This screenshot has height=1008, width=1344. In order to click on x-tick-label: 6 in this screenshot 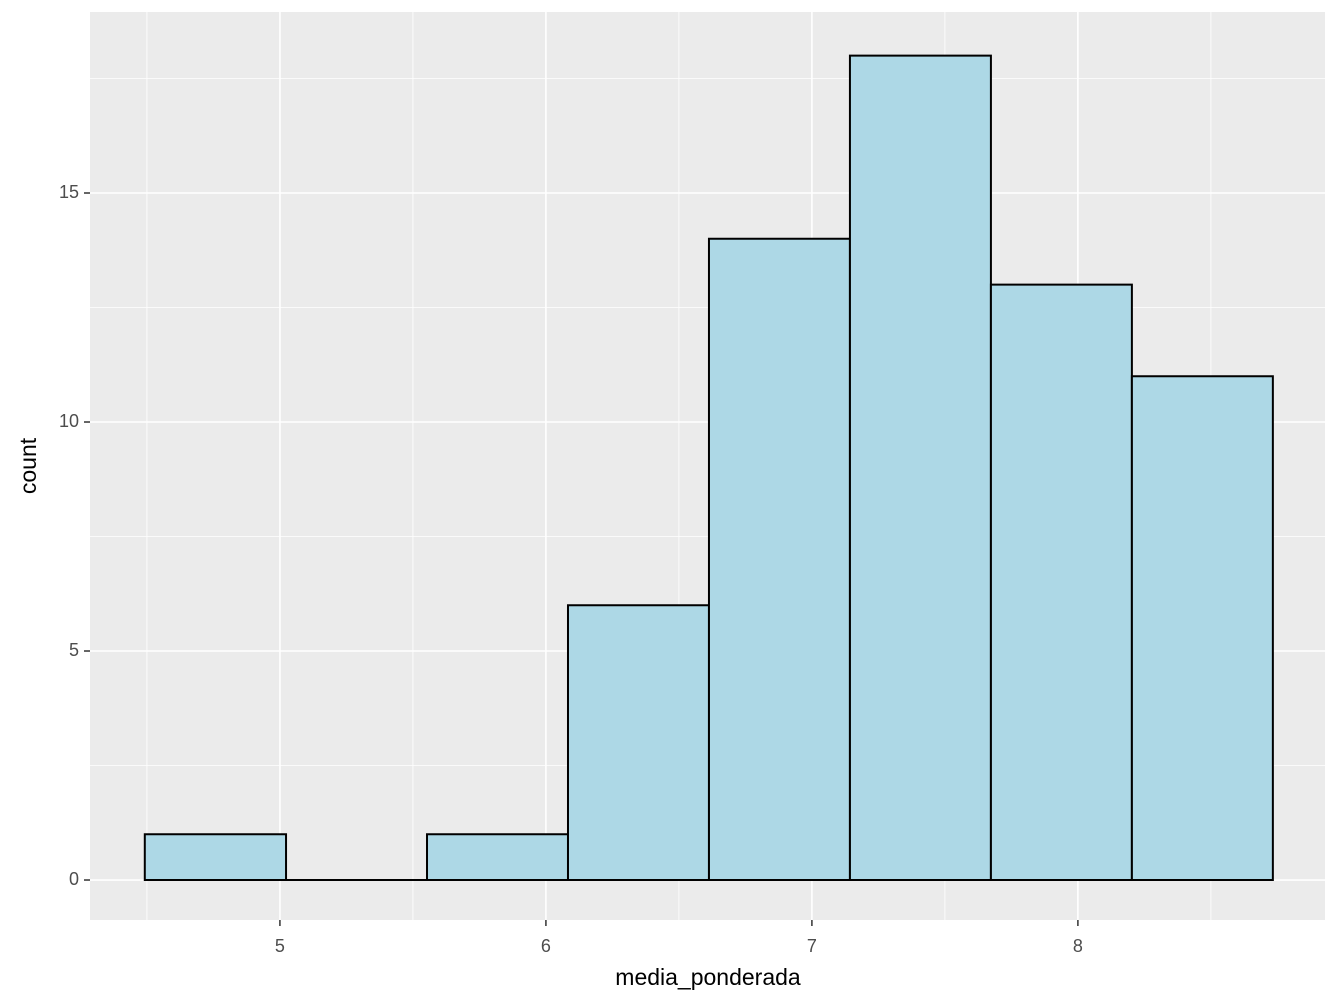, I will do `click(546, 946)`.